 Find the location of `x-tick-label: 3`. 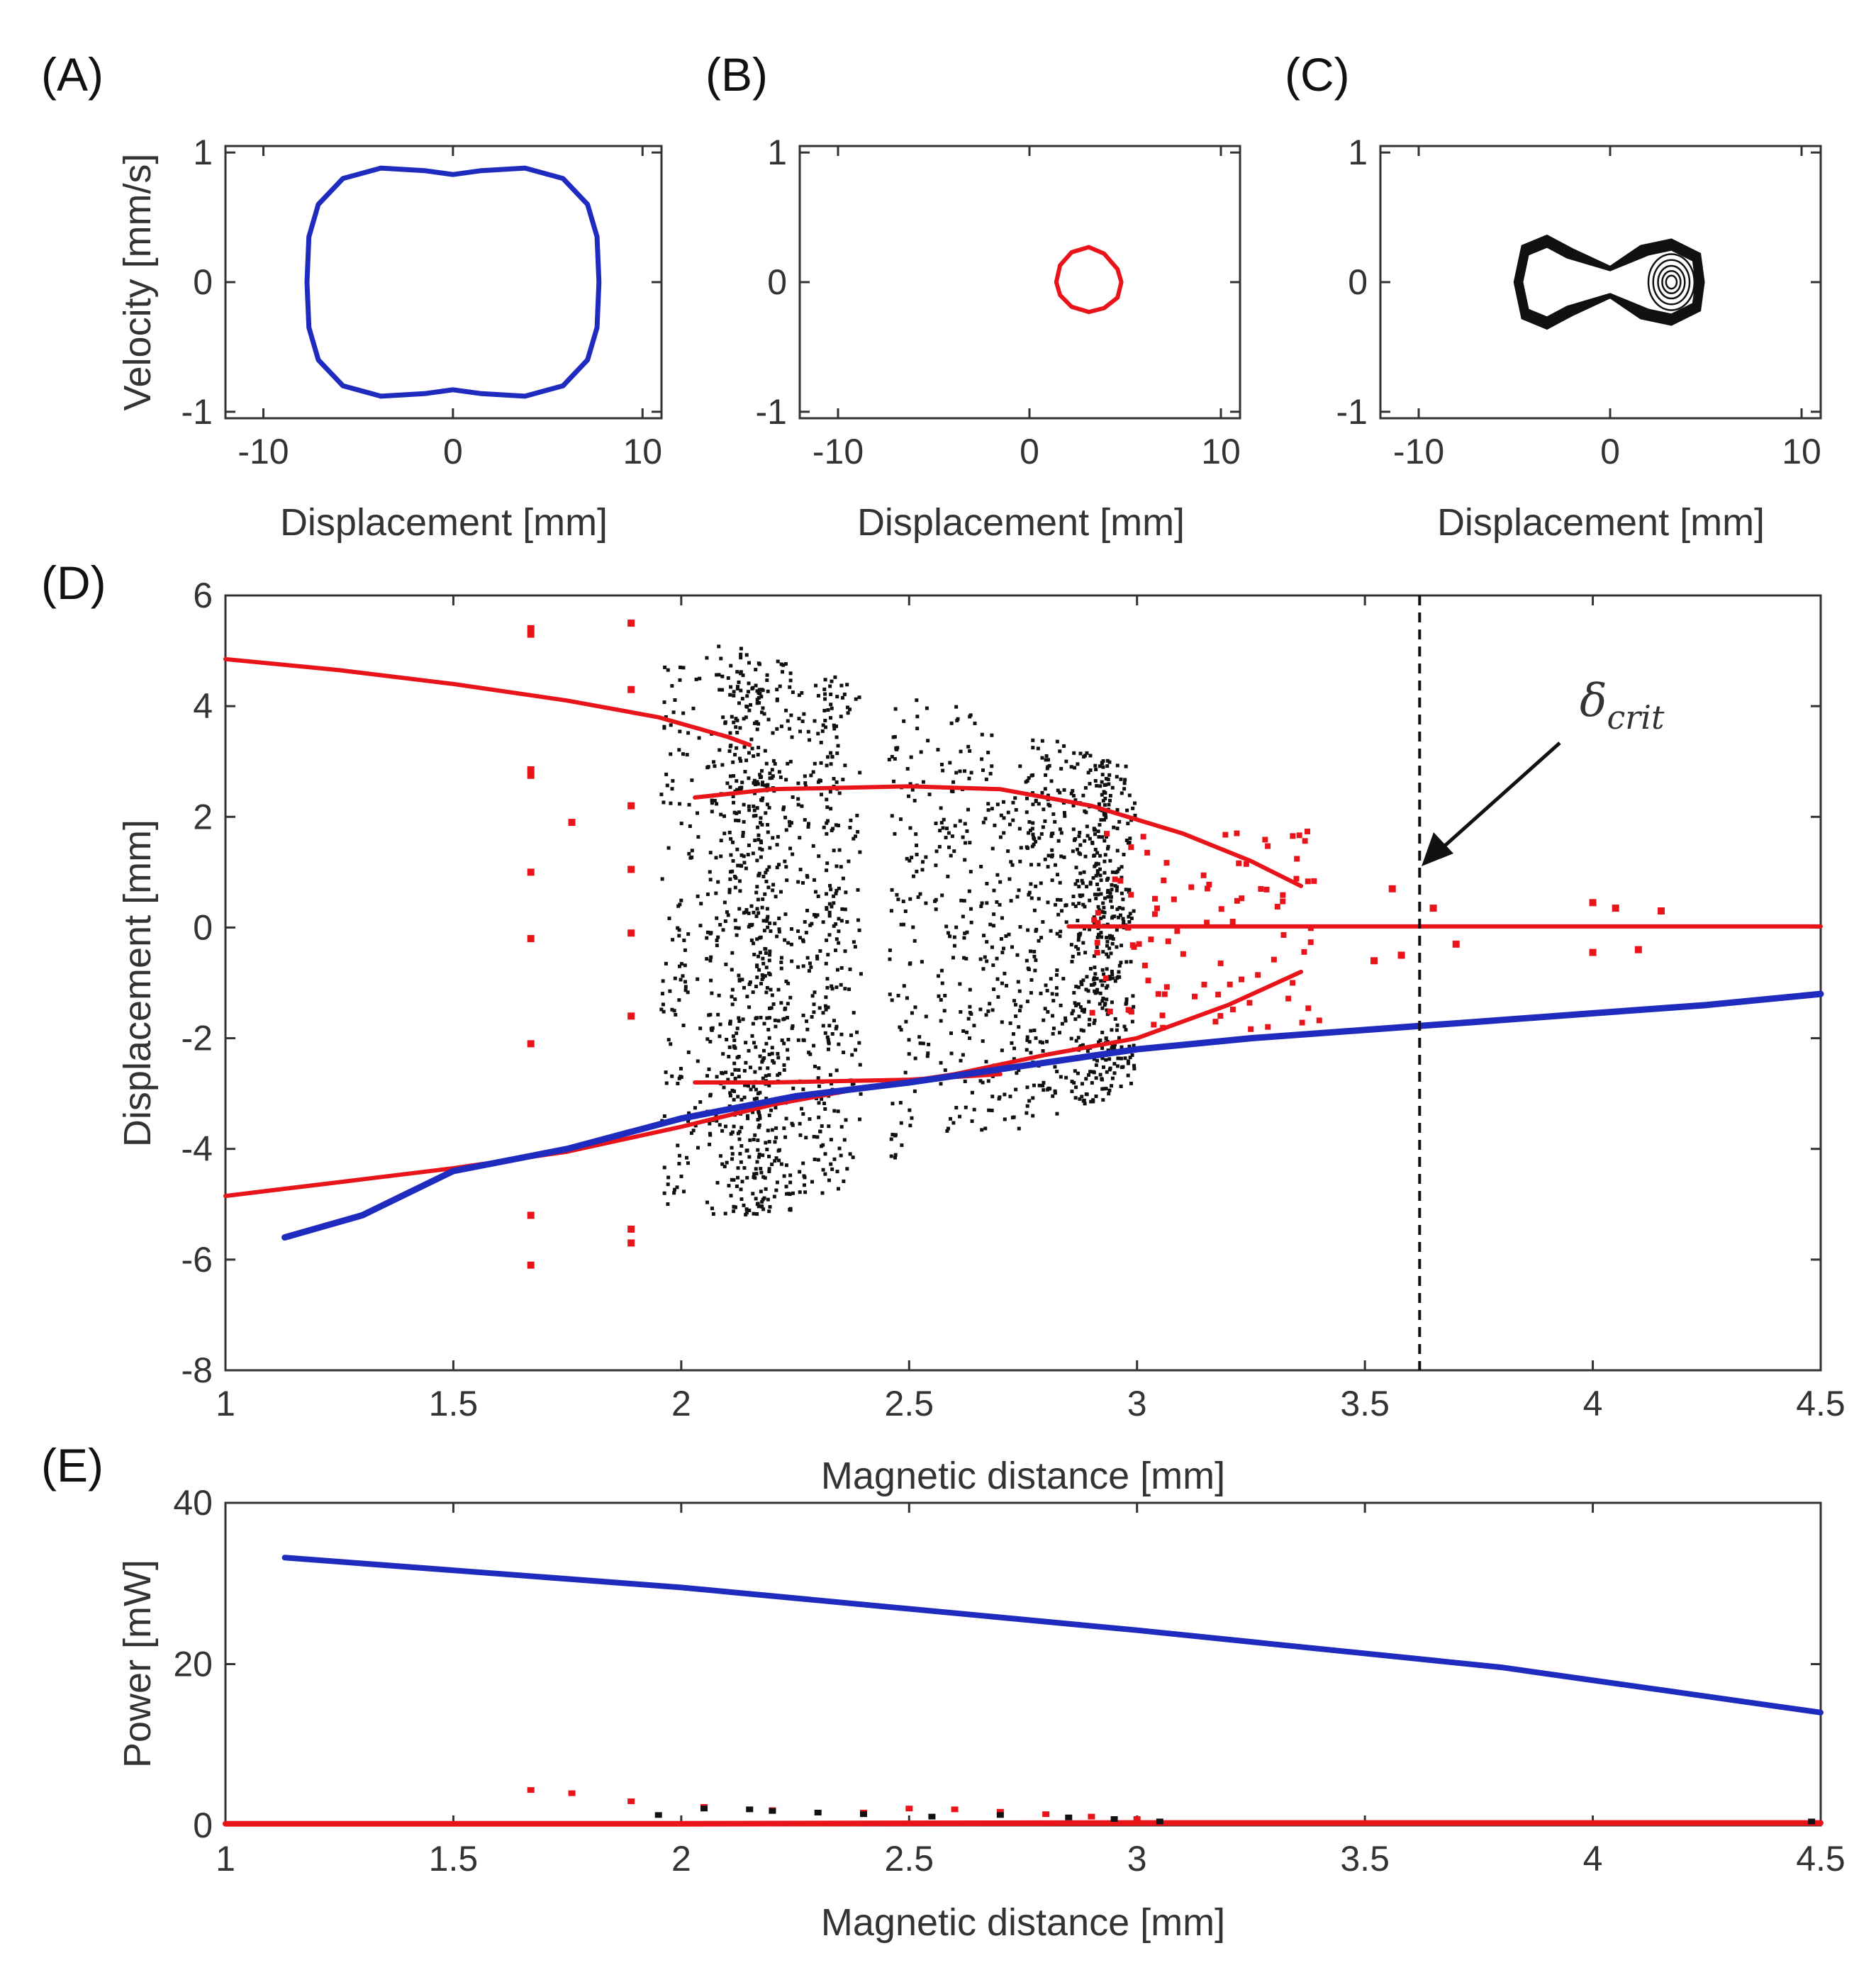

x-tick-label: 3 is located at coordinates (1137, 1859).